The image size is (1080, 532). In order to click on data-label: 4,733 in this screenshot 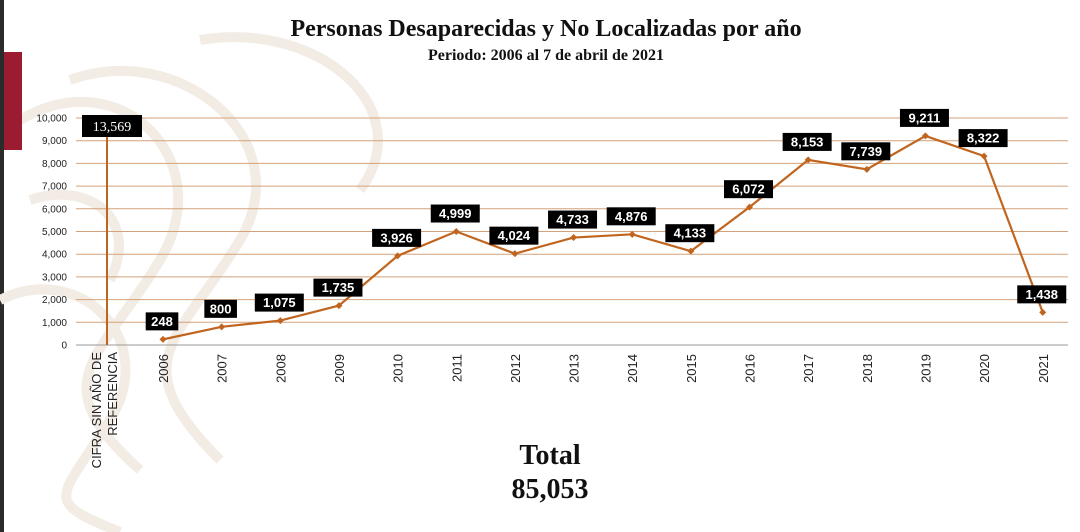, I will do `click(572, 219)`.